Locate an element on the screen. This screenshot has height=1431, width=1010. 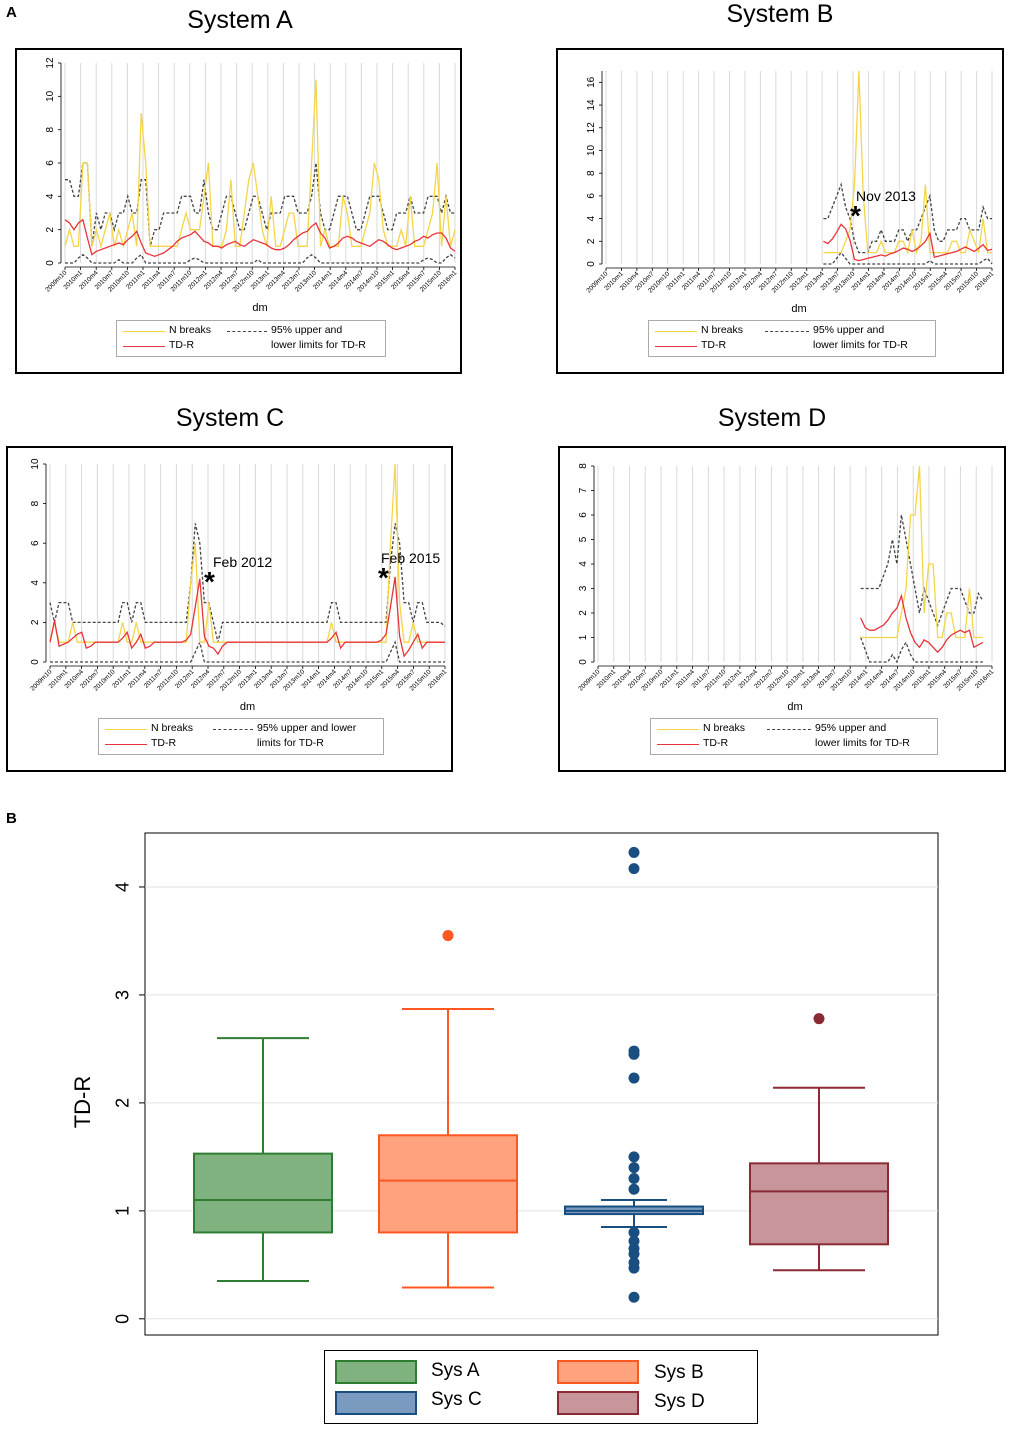
legend-sys-c-swatch is located at coordinates (376, 1403).